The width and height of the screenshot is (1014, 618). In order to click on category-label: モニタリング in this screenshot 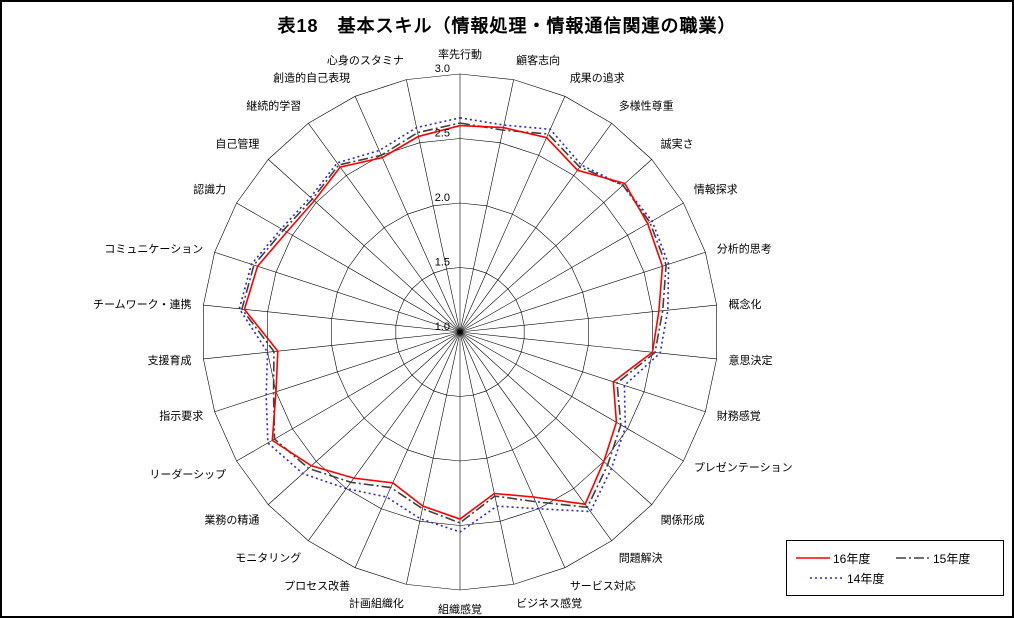, I will do `click(268, 557)`.